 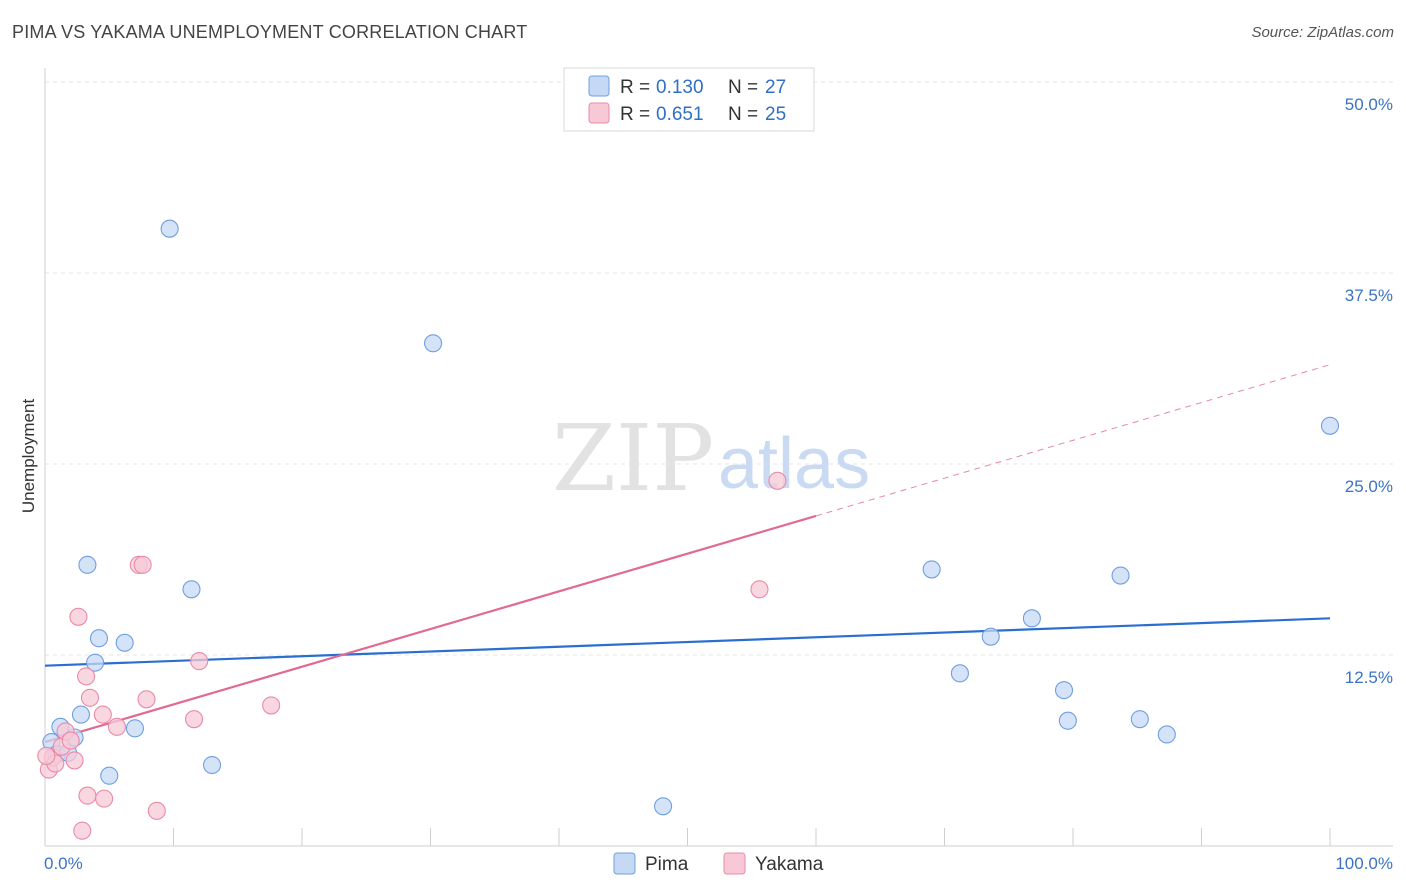 What do you see at coordinates (789, 864) in the screenshot?
I see `bottom-legend-label-yakama: Yakama` at bounding box center [789, 864].